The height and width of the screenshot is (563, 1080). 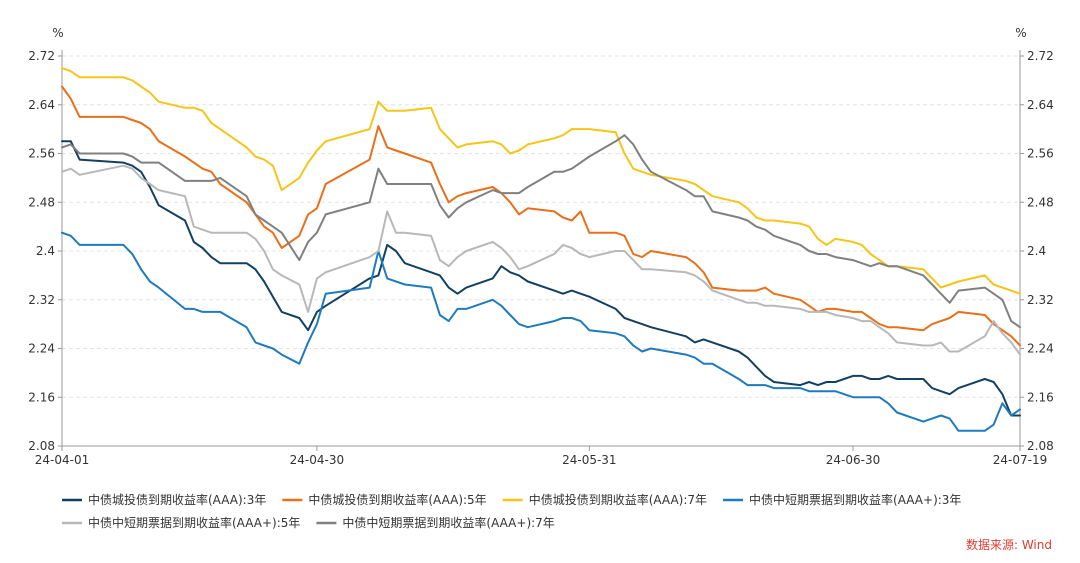 What do you see at coordinates (41, 105) in the screenshot?
I see `y-tick-label-left: 2.64` at bounding box center [41, 105].